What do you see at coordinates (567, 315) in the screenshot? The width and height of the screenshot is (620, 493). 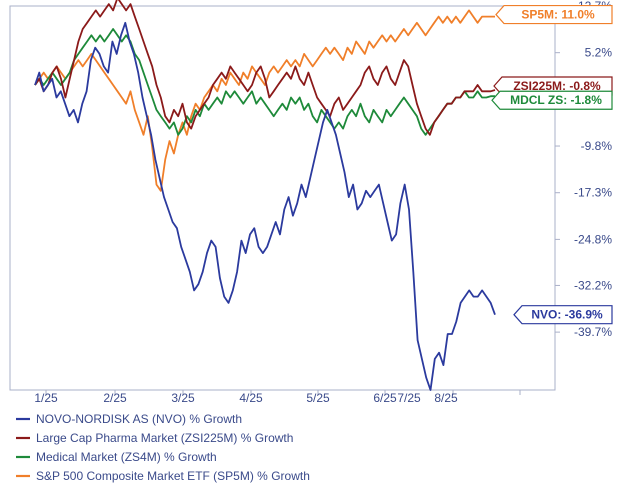 I see `callout-label: NVO: -36.9%` at bounding box center [567, 315].